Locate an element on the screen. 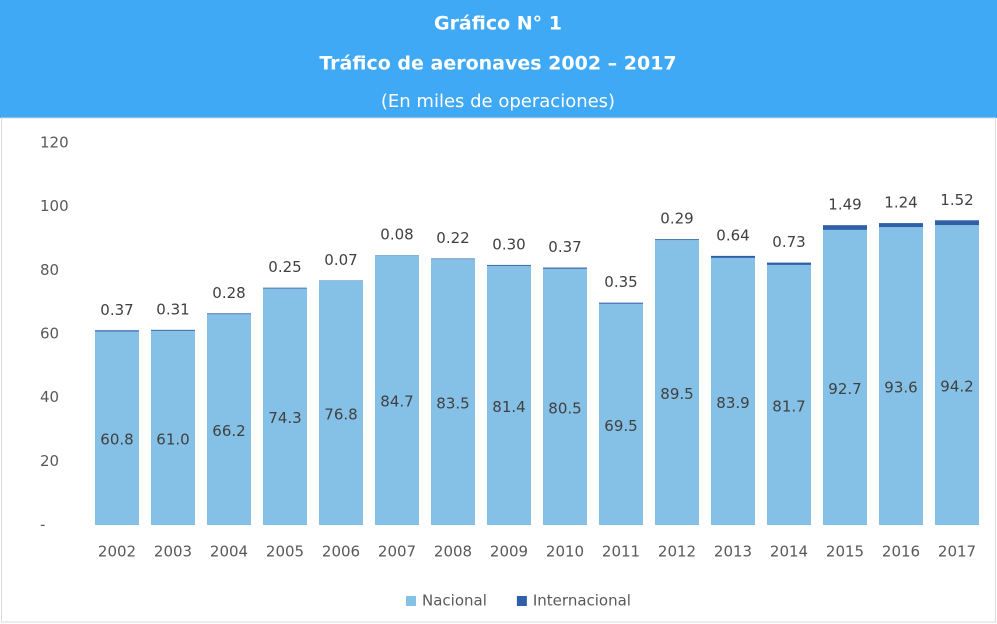  x-tick-label: 2006 is located at coordinates (341, 552).